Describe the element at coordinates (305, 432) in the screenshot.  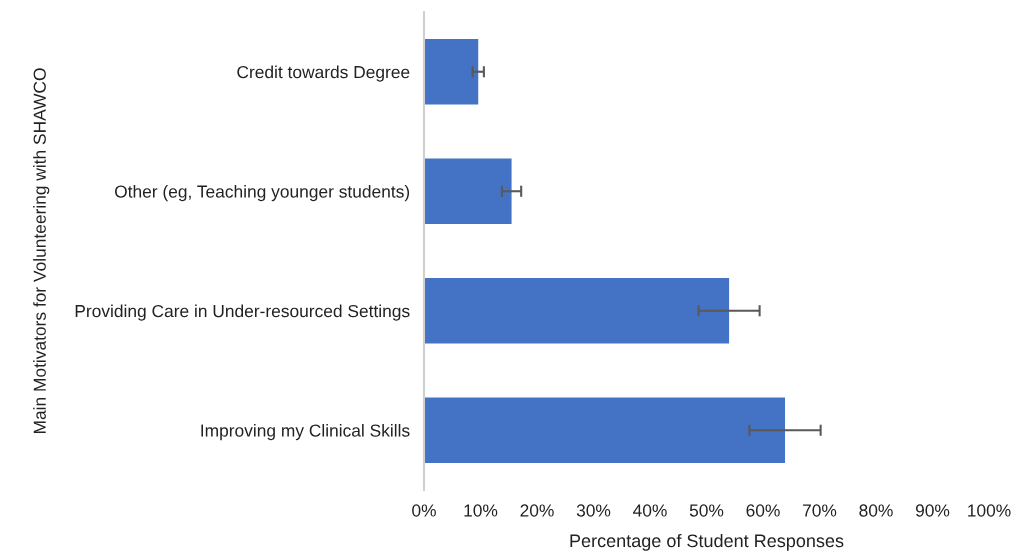
I see `y-tick-label: Improving my Clinical Skills` at that location.